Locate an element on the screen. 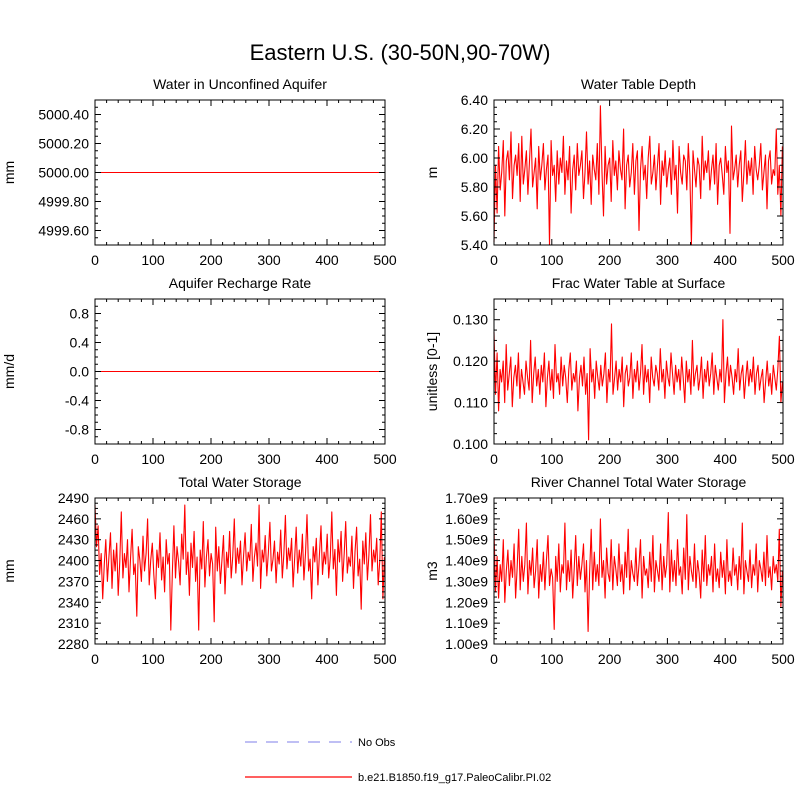 The image size is (800, 800). y-tick-label-river-channel-total-water-storage: 1.20e9 is located at coordinates (466, 602).